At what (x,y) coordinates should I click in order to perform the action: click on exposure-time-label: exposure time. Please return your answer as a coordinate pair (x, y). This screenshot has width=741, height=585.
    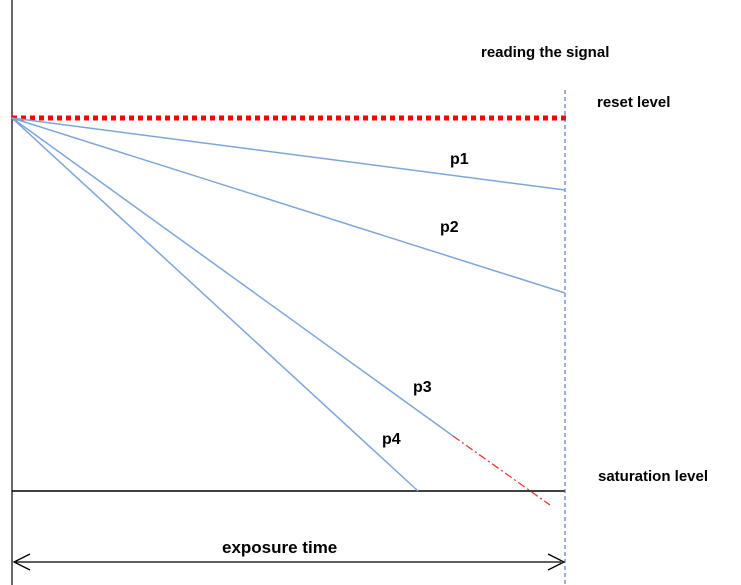
    Looking at the image, I should click on (279, 547).